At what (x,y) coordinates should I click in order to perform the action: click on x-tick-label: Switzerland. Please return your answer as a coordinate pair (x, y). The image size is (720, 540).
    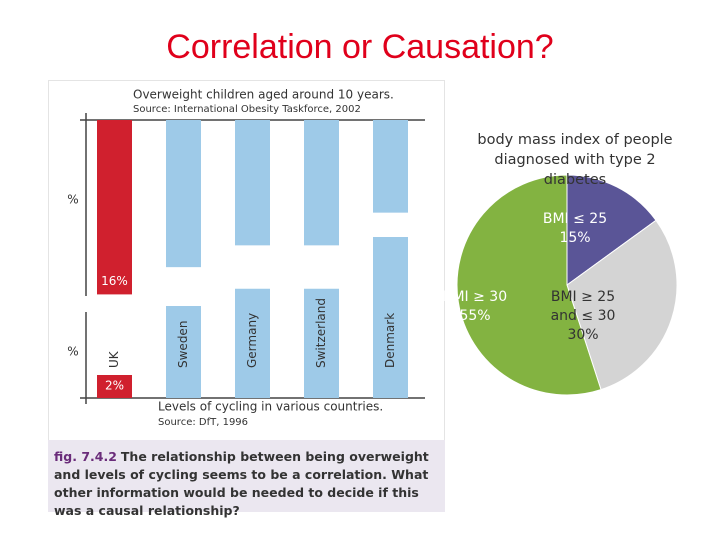
    Looking at the image, I should click on (321, 333).